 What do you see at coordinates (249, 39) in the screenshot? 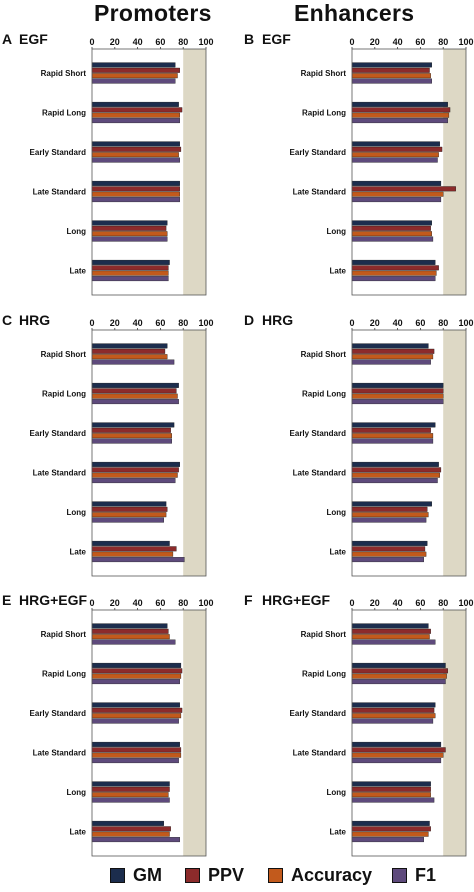
I see `panel-letter: B` at bounding box center [249, 39].